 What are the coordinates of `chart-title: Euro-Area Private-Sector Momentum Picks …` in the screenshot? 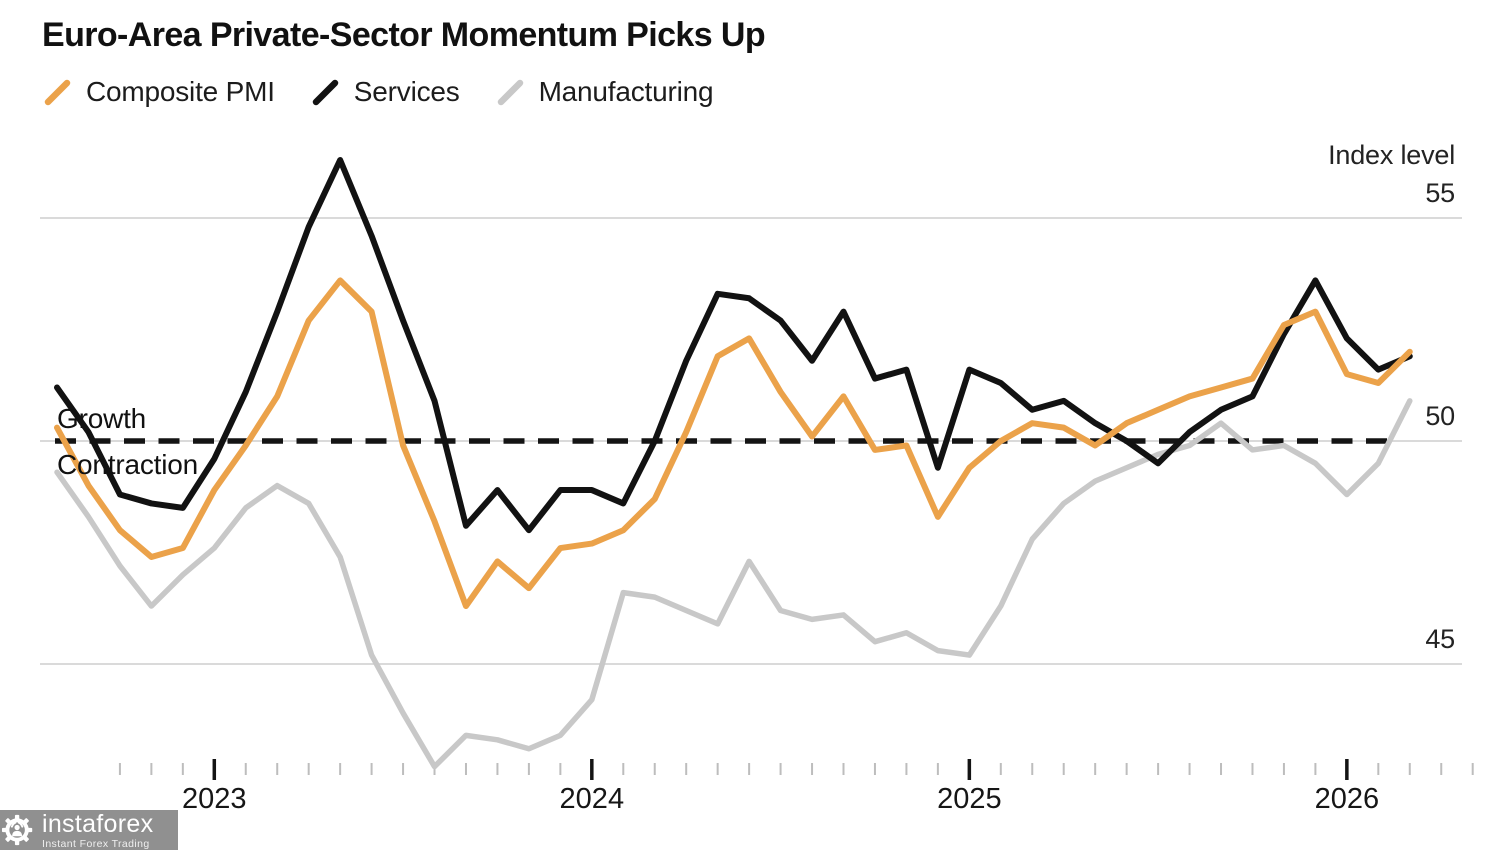 It's located at (404, 35).